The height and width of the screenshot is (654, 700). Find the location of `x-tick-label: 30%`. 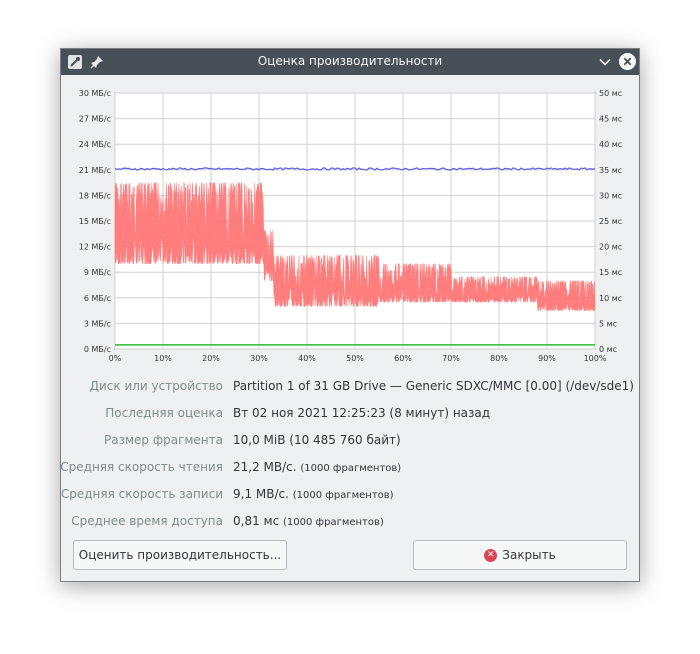

x-tick-label: 30% is located at coordinates (259, 358).